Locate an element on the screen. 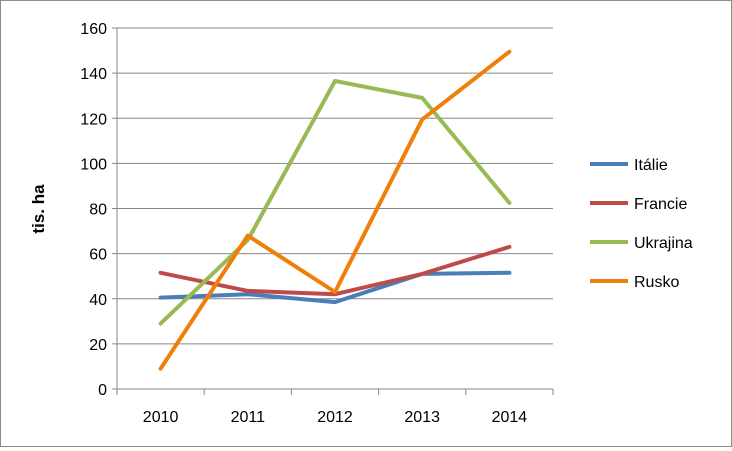 Image resolution: width=732 pixels, height=451 pixels. y-tick-label: 120 is located at coordinates (93, 119).